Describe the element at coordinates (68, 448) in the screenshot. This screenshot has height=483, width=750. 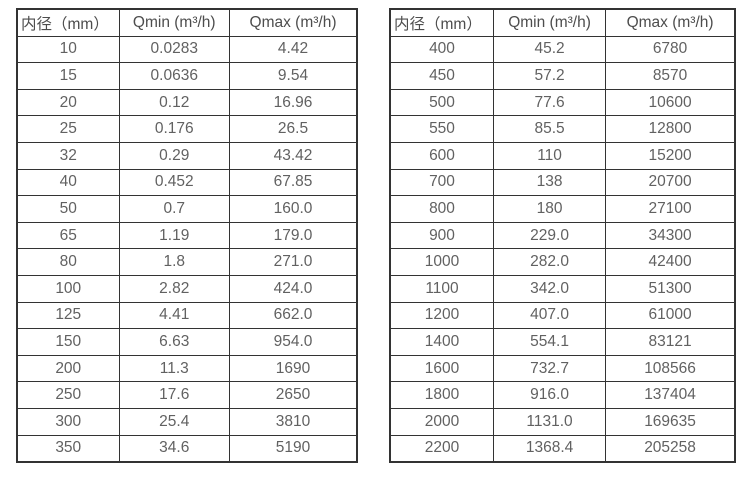
I see `table-cell: 350` at that location.